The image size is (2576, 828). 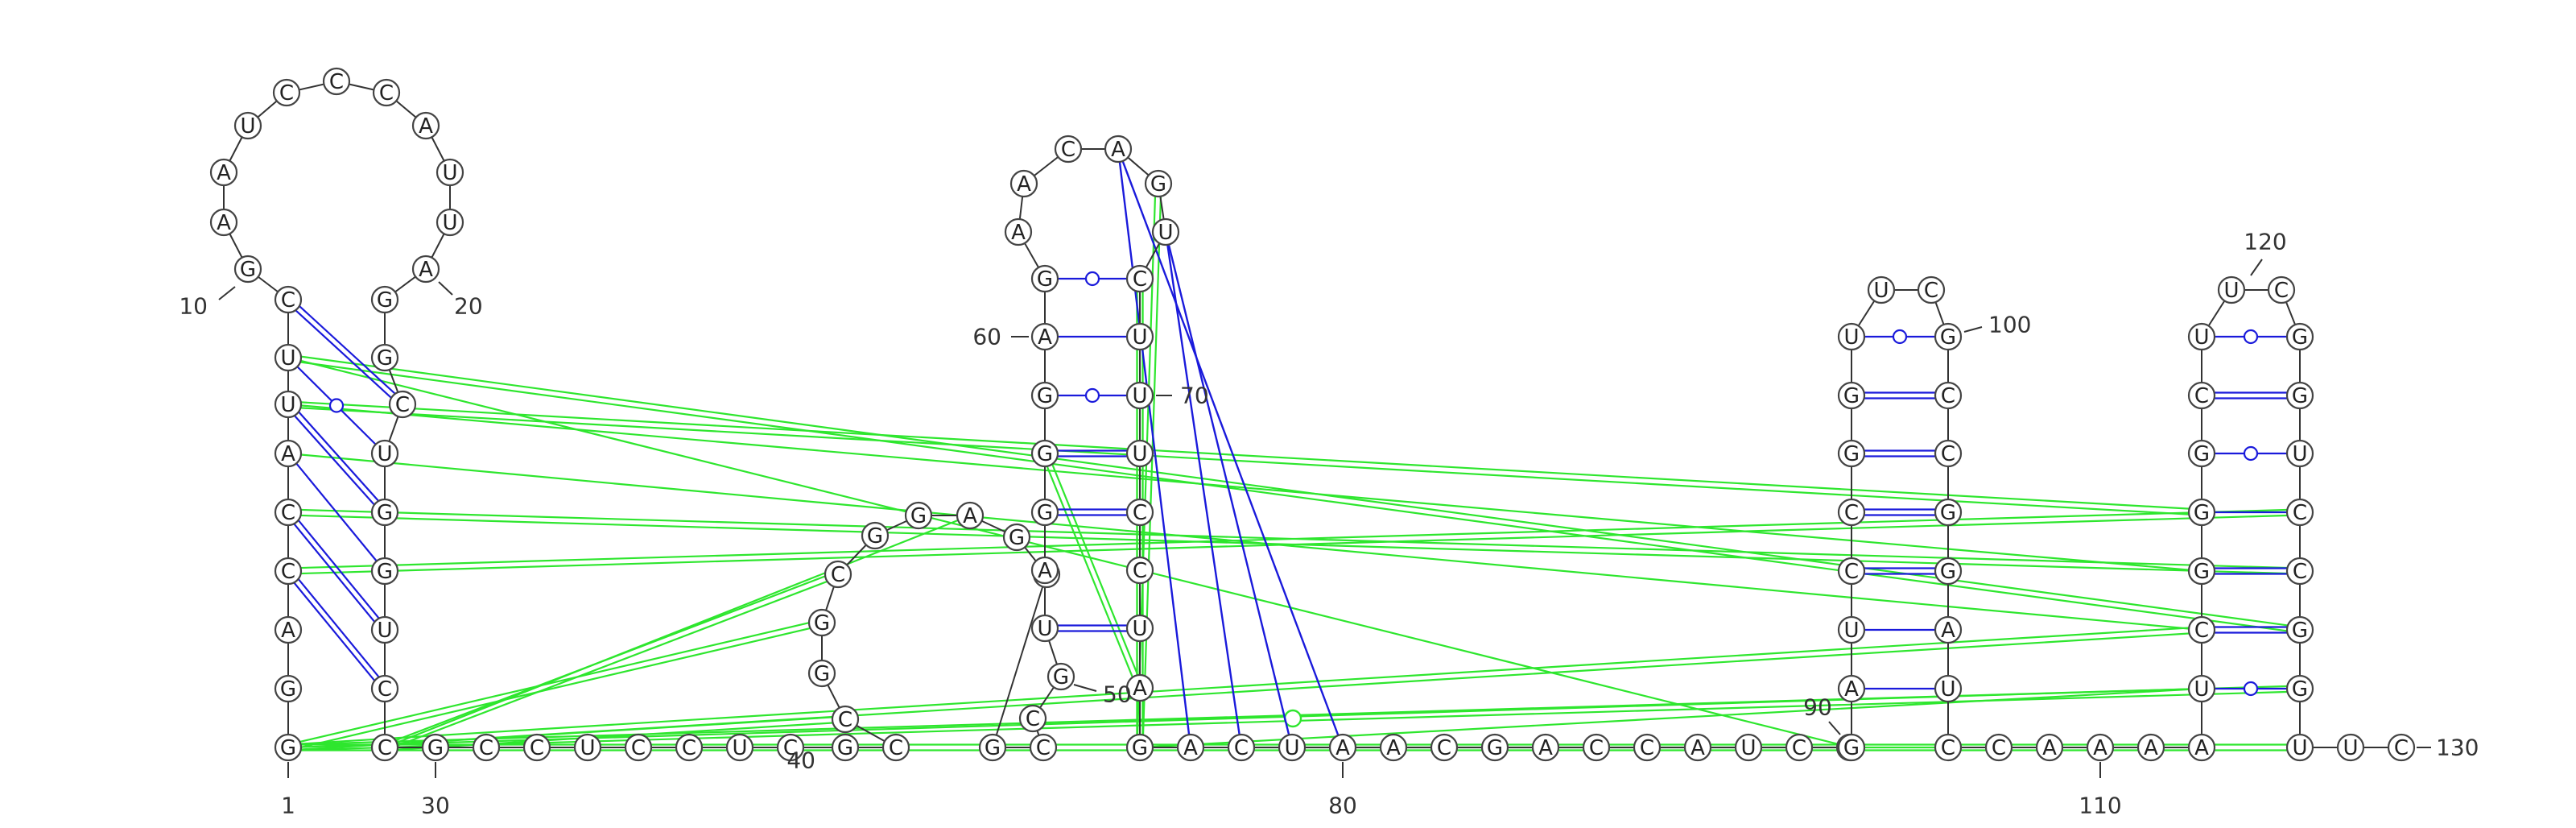 I want to click on nucleotide-3: A, so click(x=288, y=629).